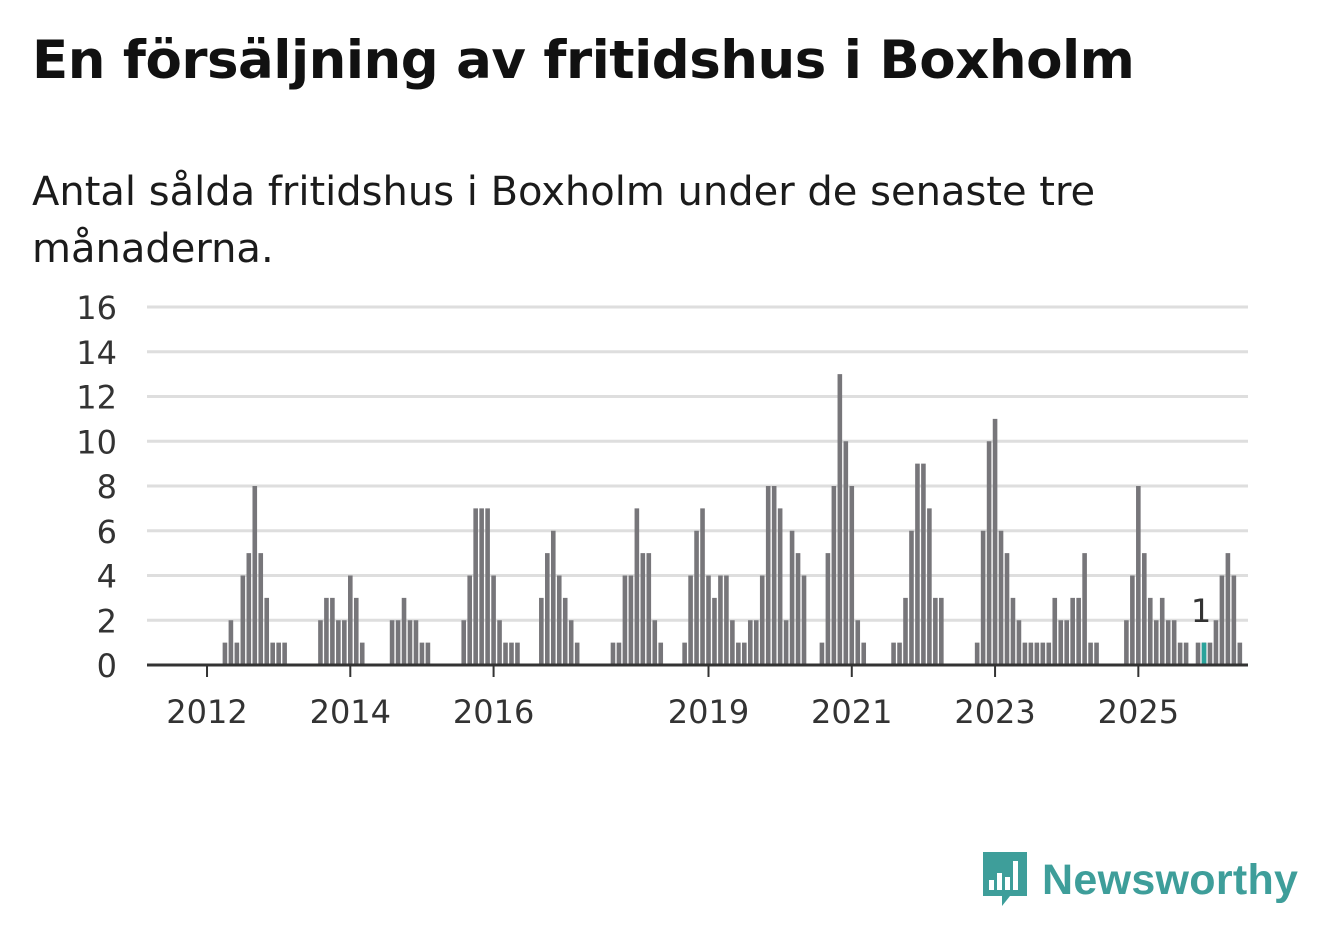  I want to click on x-tick-label: 2021, so click(851, 712).